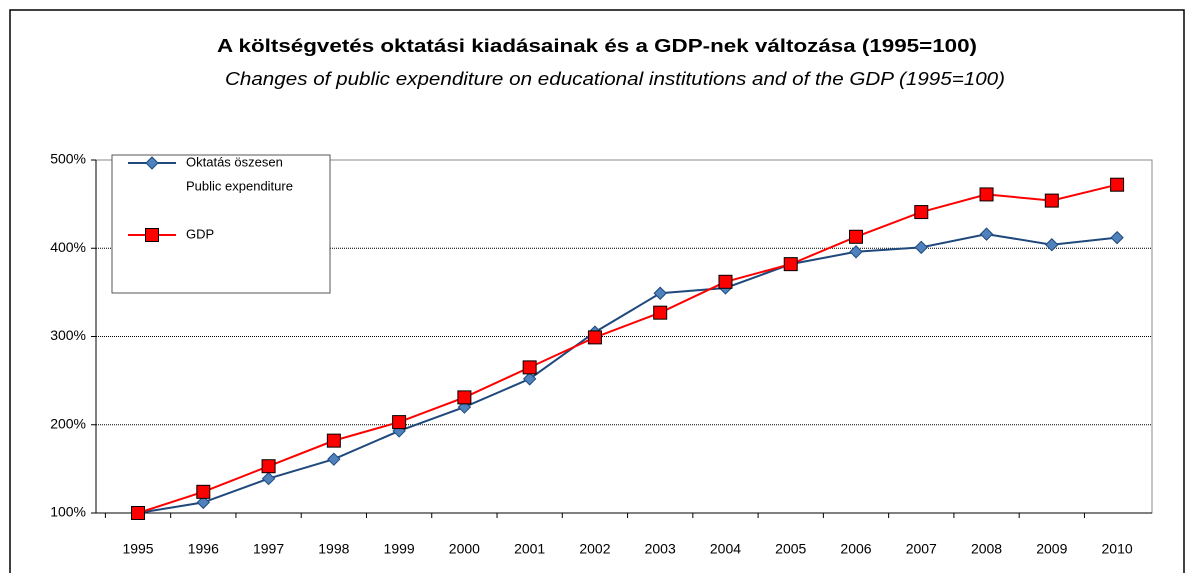 This screenshot has height=578, width=1195. I want to click on y-tick-label: 400%, so click(68, 247).